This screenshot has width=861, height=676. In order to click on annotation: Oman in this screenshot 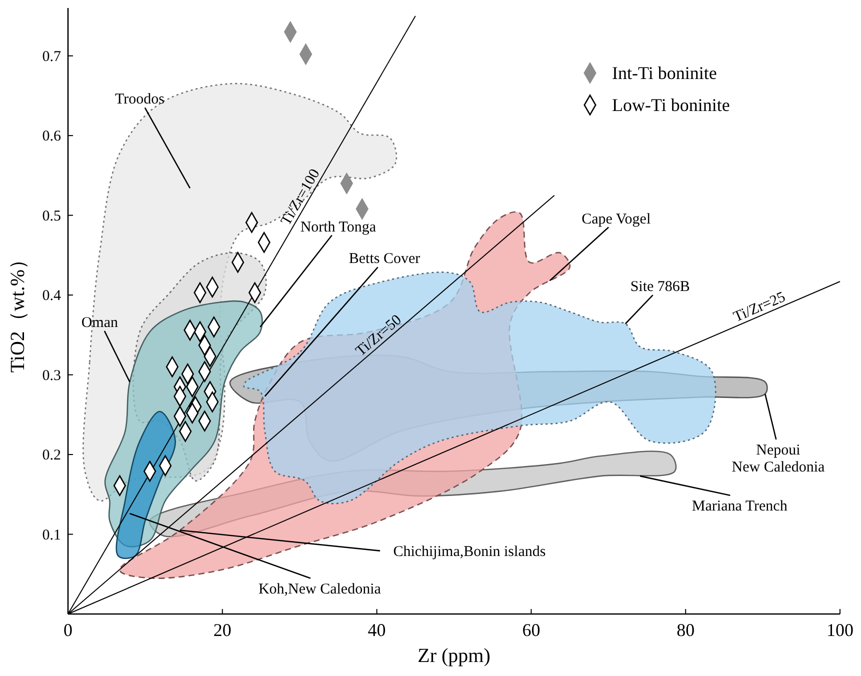, I will do `click(99, 322)`.